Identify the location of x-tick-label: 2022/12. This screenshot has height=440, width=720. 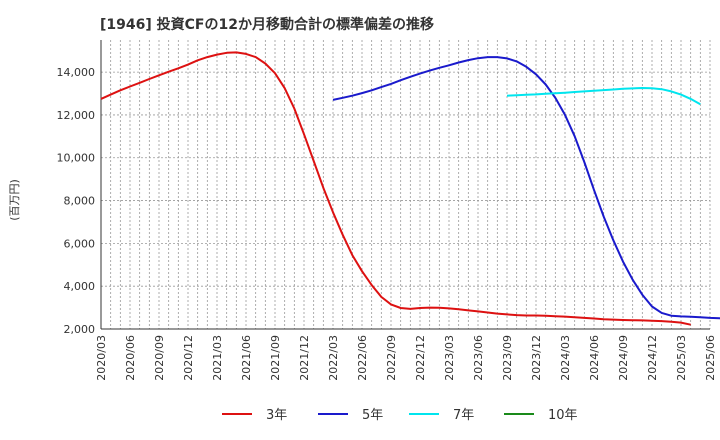
(420, 358).